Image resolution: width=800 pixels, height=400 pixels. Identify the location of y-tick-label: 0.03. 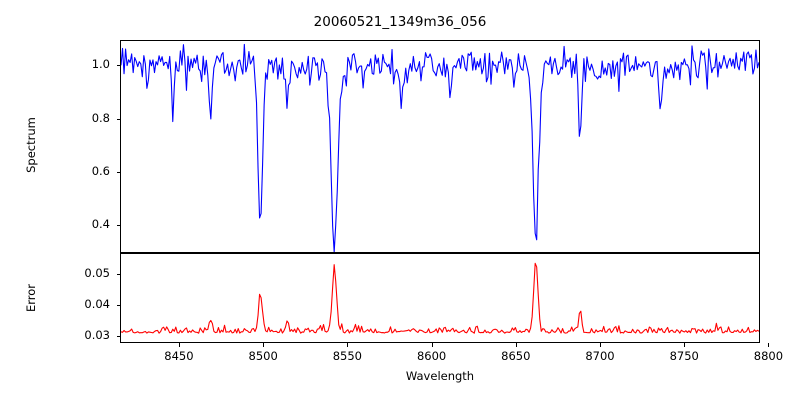
(97, 335).